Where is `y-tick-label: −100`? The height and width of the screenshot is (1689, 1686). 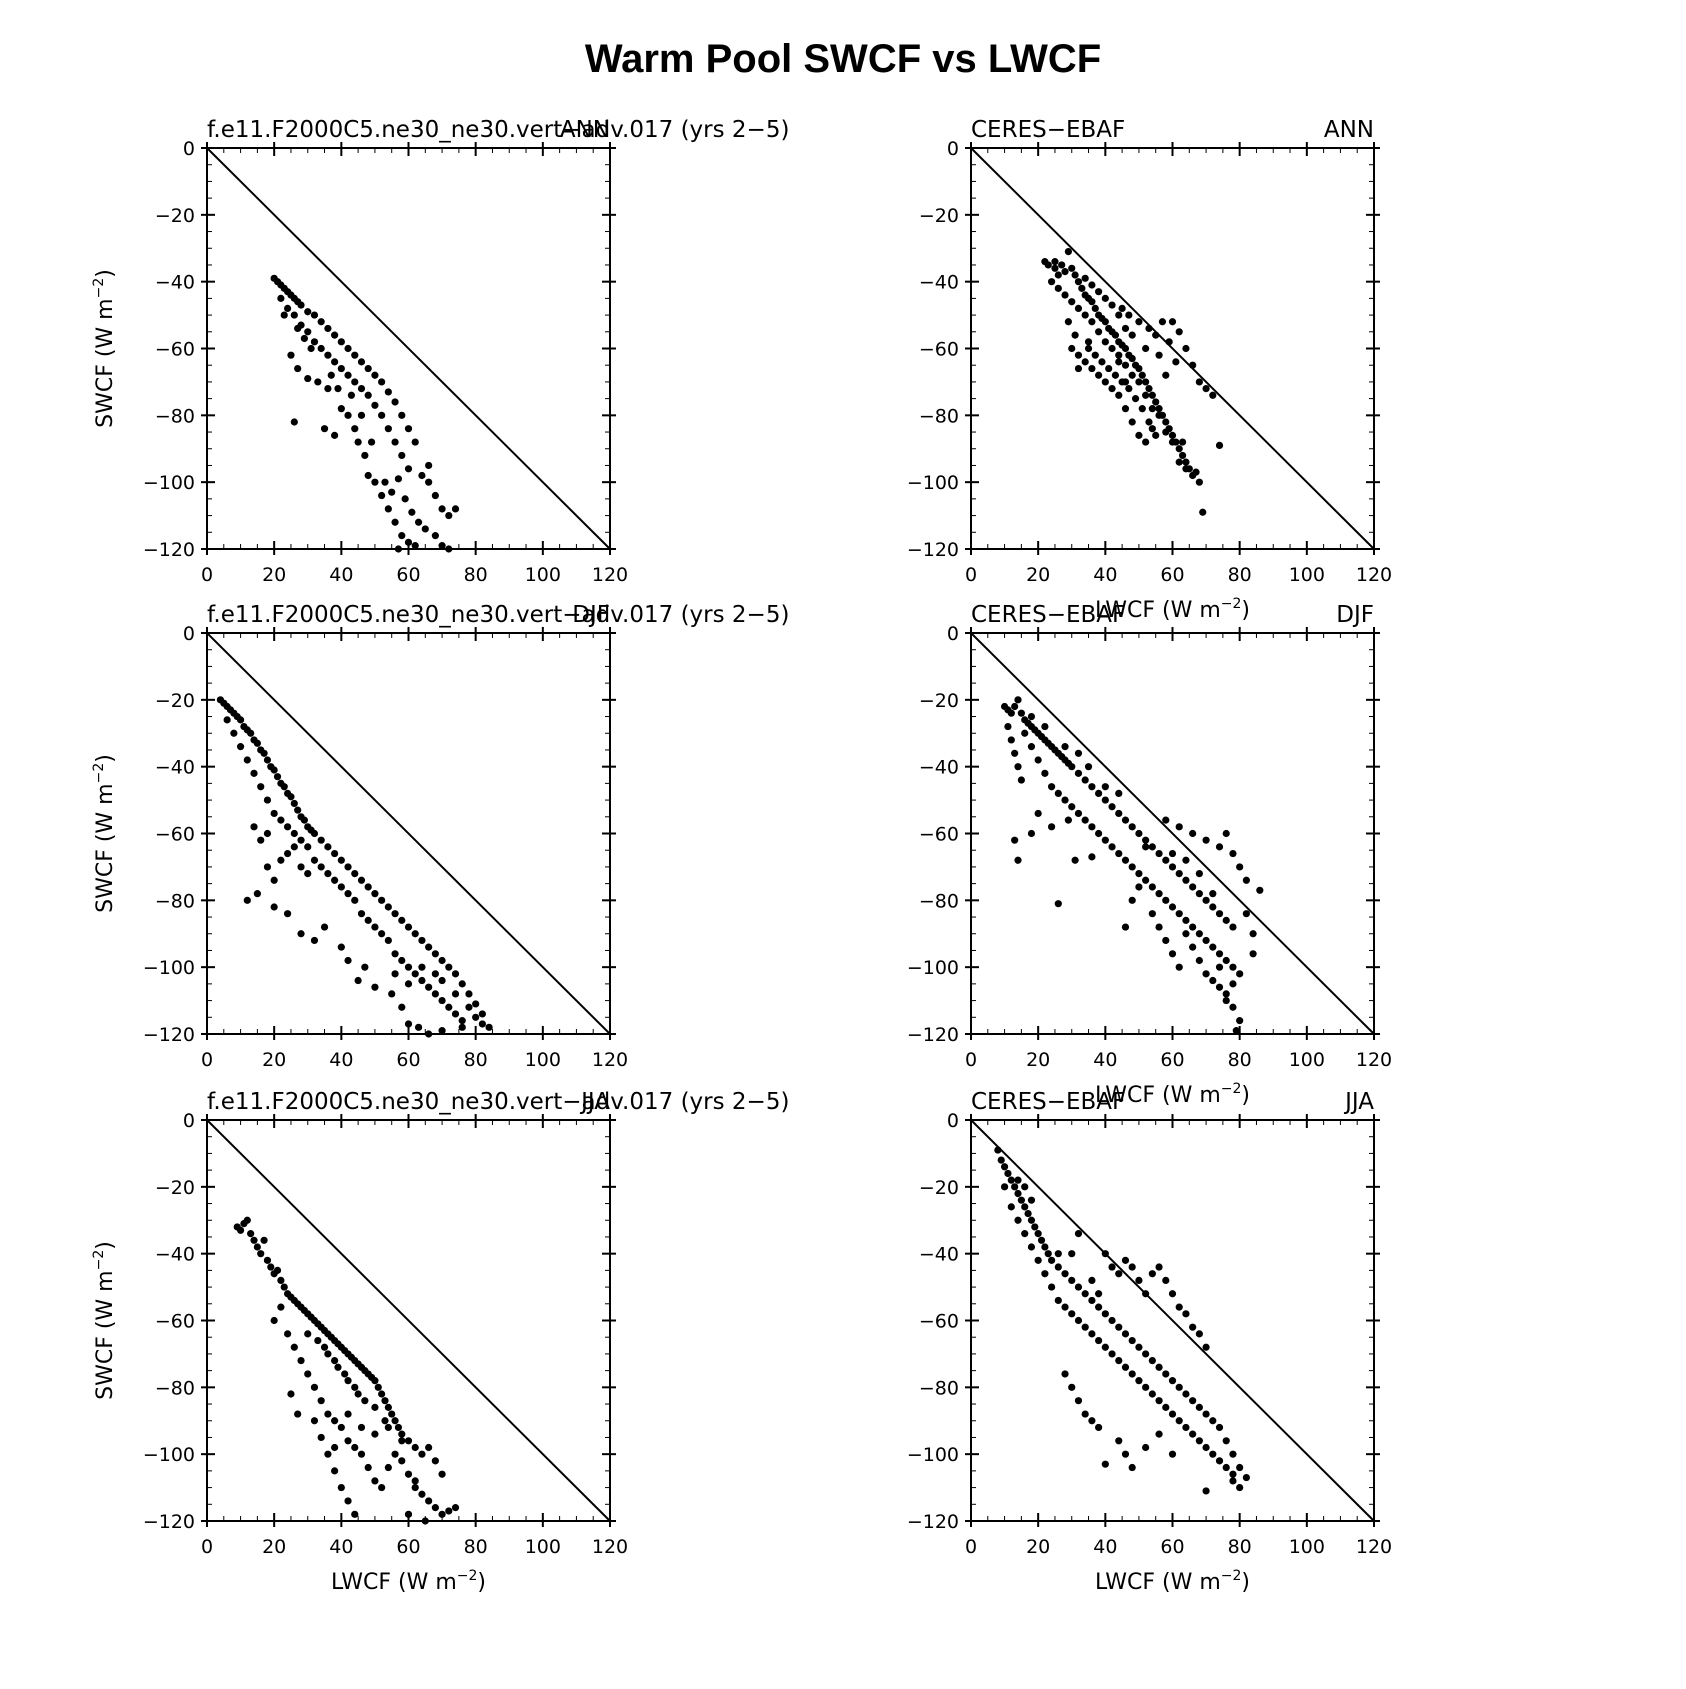 y-tick-label: −100 is located at coordinates (169, 968).